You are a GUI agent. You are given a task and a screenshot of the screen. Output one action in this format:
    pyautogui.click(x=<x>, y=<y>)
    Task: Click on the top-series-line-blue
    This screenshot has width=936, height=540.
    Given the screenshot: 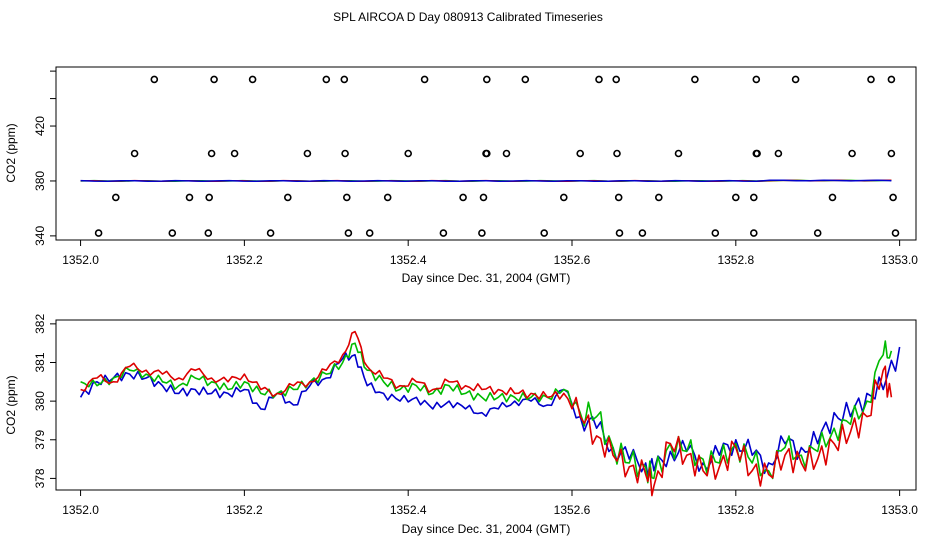 What is the action you would take?
    pyautogui.click(x=486, y=181)
    